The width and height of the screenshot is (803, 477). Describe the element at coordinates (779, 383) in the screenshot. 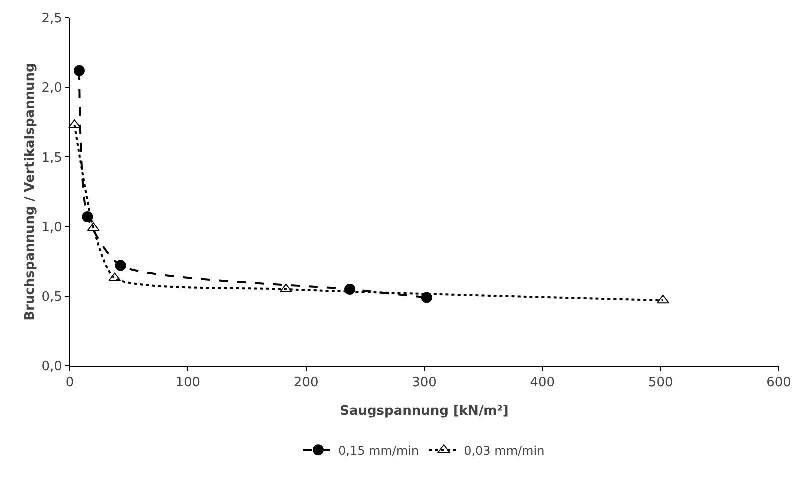

I see `x-tick-label: 600` at that location.